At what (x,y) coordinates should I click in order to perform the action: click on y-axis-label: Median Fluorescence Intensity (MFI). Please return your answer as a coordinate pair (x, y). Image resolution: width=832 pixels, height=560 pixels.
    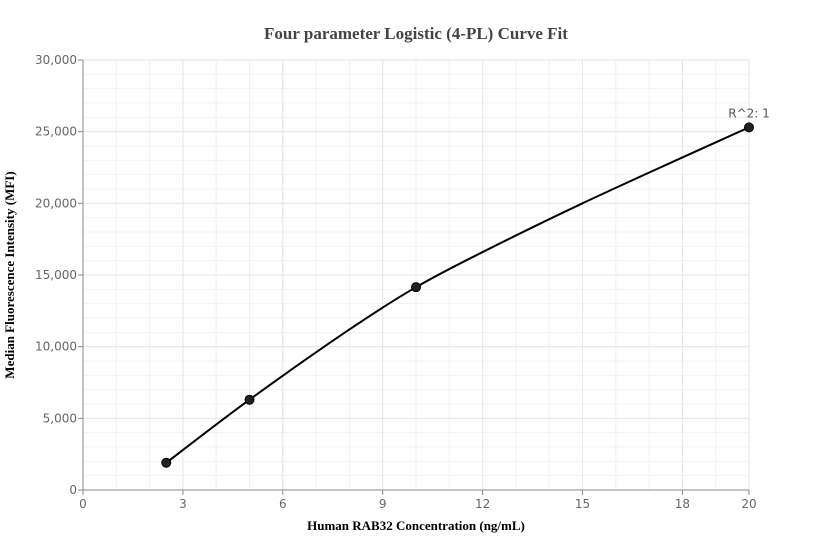
    Looking at the image, I should click on (9, 274).